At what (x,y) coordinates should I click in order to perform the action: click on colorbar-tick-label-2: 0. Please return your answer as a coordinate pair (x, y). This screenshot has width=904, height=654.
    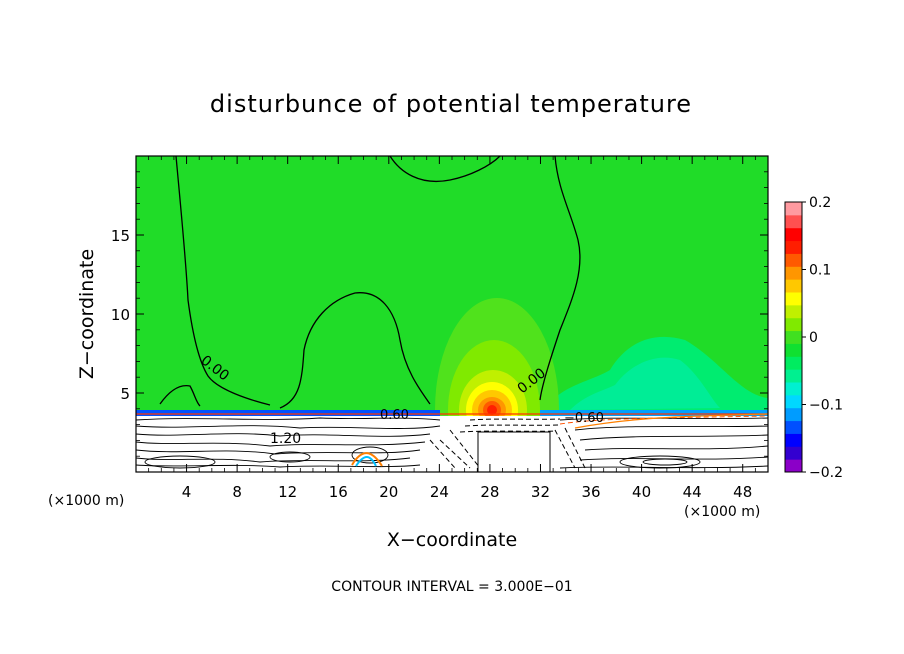
    Looking at the image, I should click on (813, 338).